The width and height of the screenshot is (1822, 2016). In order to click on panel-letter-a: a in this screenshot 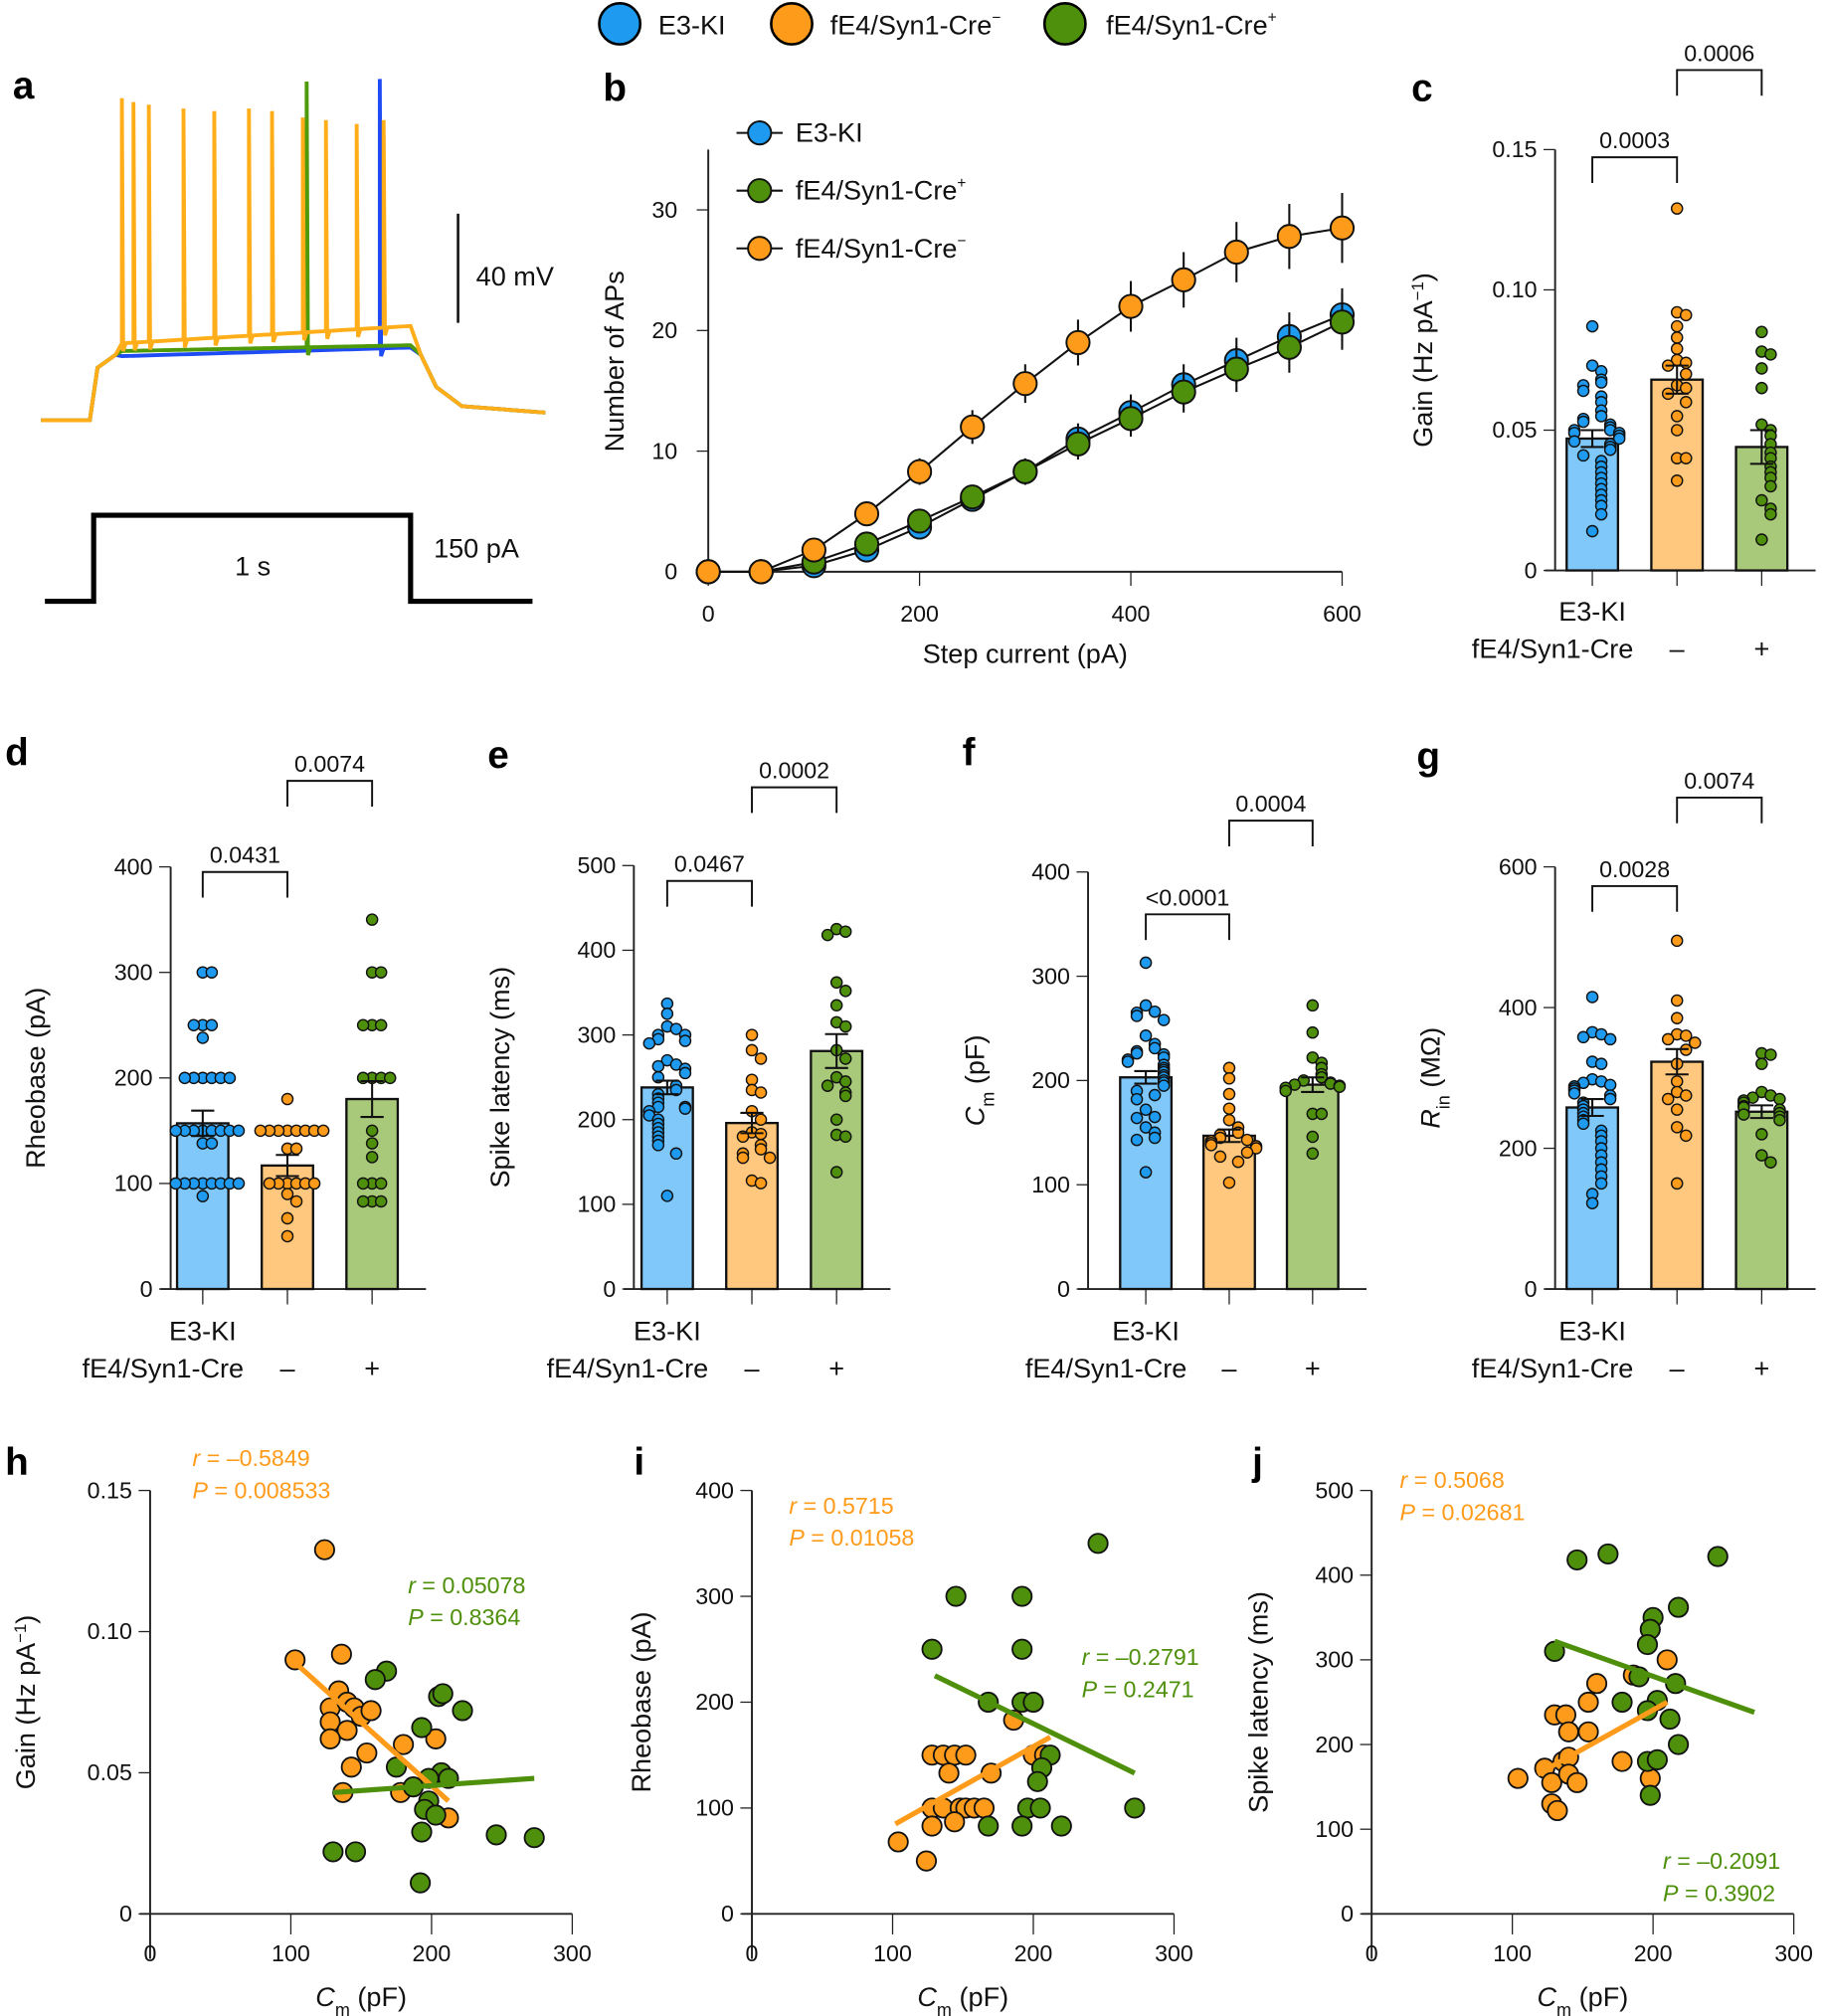, I will do `click(24, 86)`.